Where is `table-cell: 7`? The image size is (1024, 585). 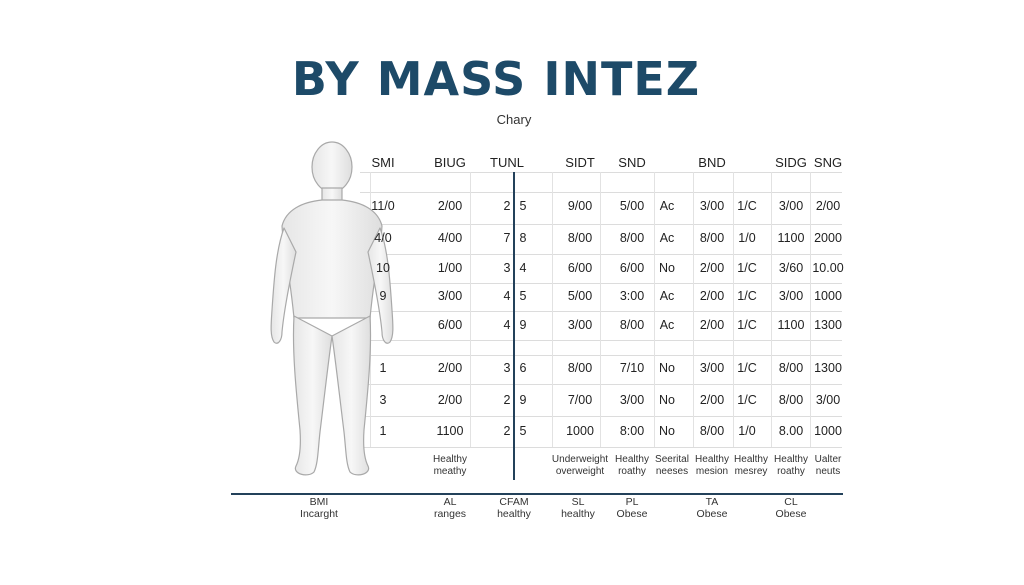 table-cell: 7 is located at coordinates (507, 238).